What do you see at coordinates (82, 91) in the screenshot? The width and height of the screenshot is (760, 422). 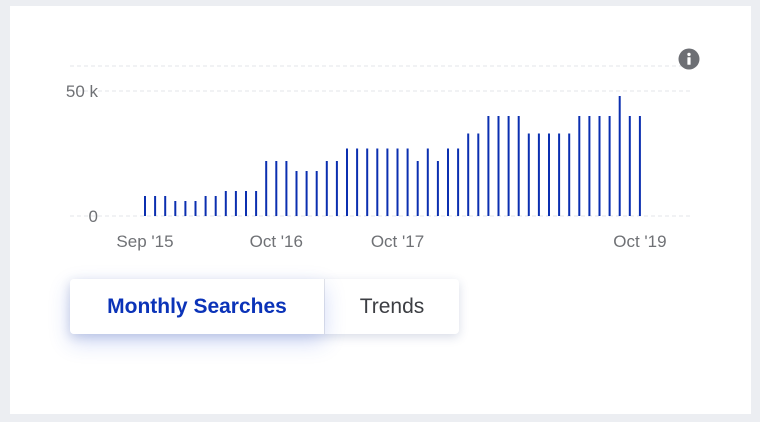 I see `y-tick-label: 50 k` at bounding box center [82, 91].